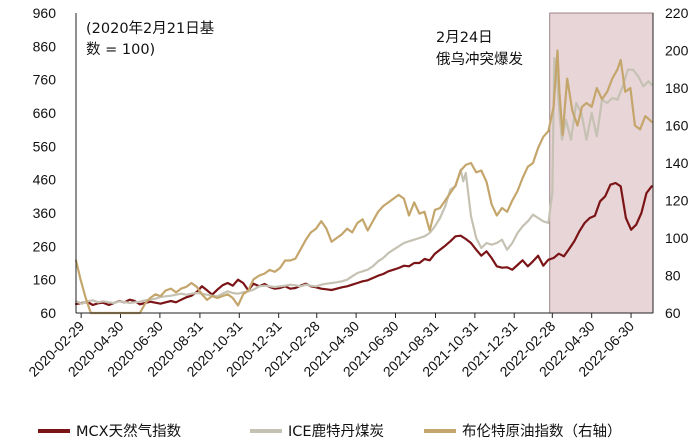 The image size is (700, 443). I want to click on left-axis-ticks: 60 160 260 360 460 560 660 760 860 960, so click(45, 163).